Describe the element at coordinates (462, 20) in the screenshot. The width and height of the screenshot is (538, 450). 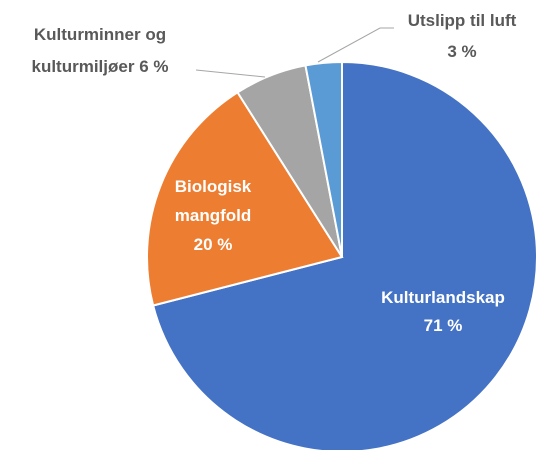
I see `category-label: Utslipp til luft` at that location.